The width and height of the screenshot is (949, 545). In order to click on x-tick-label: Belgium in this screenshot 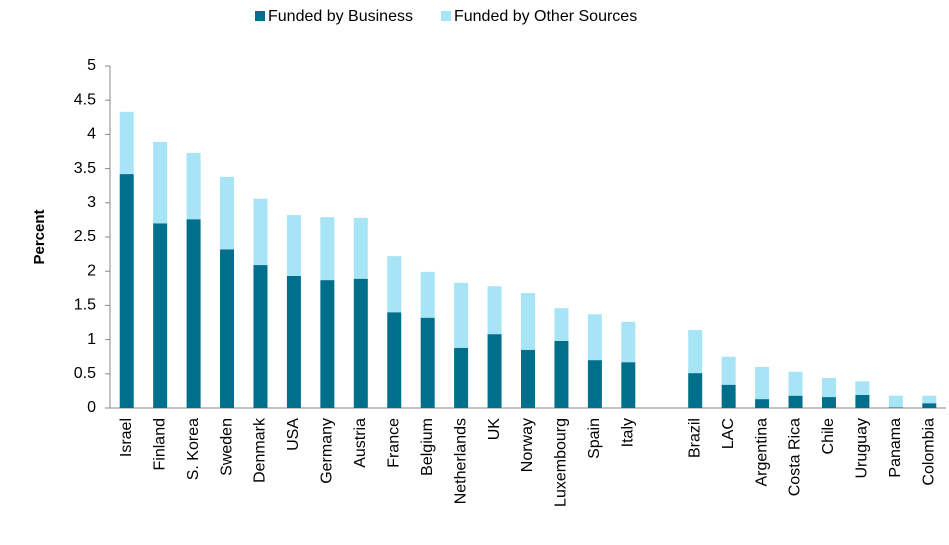, I will do `click(427, 447)`.